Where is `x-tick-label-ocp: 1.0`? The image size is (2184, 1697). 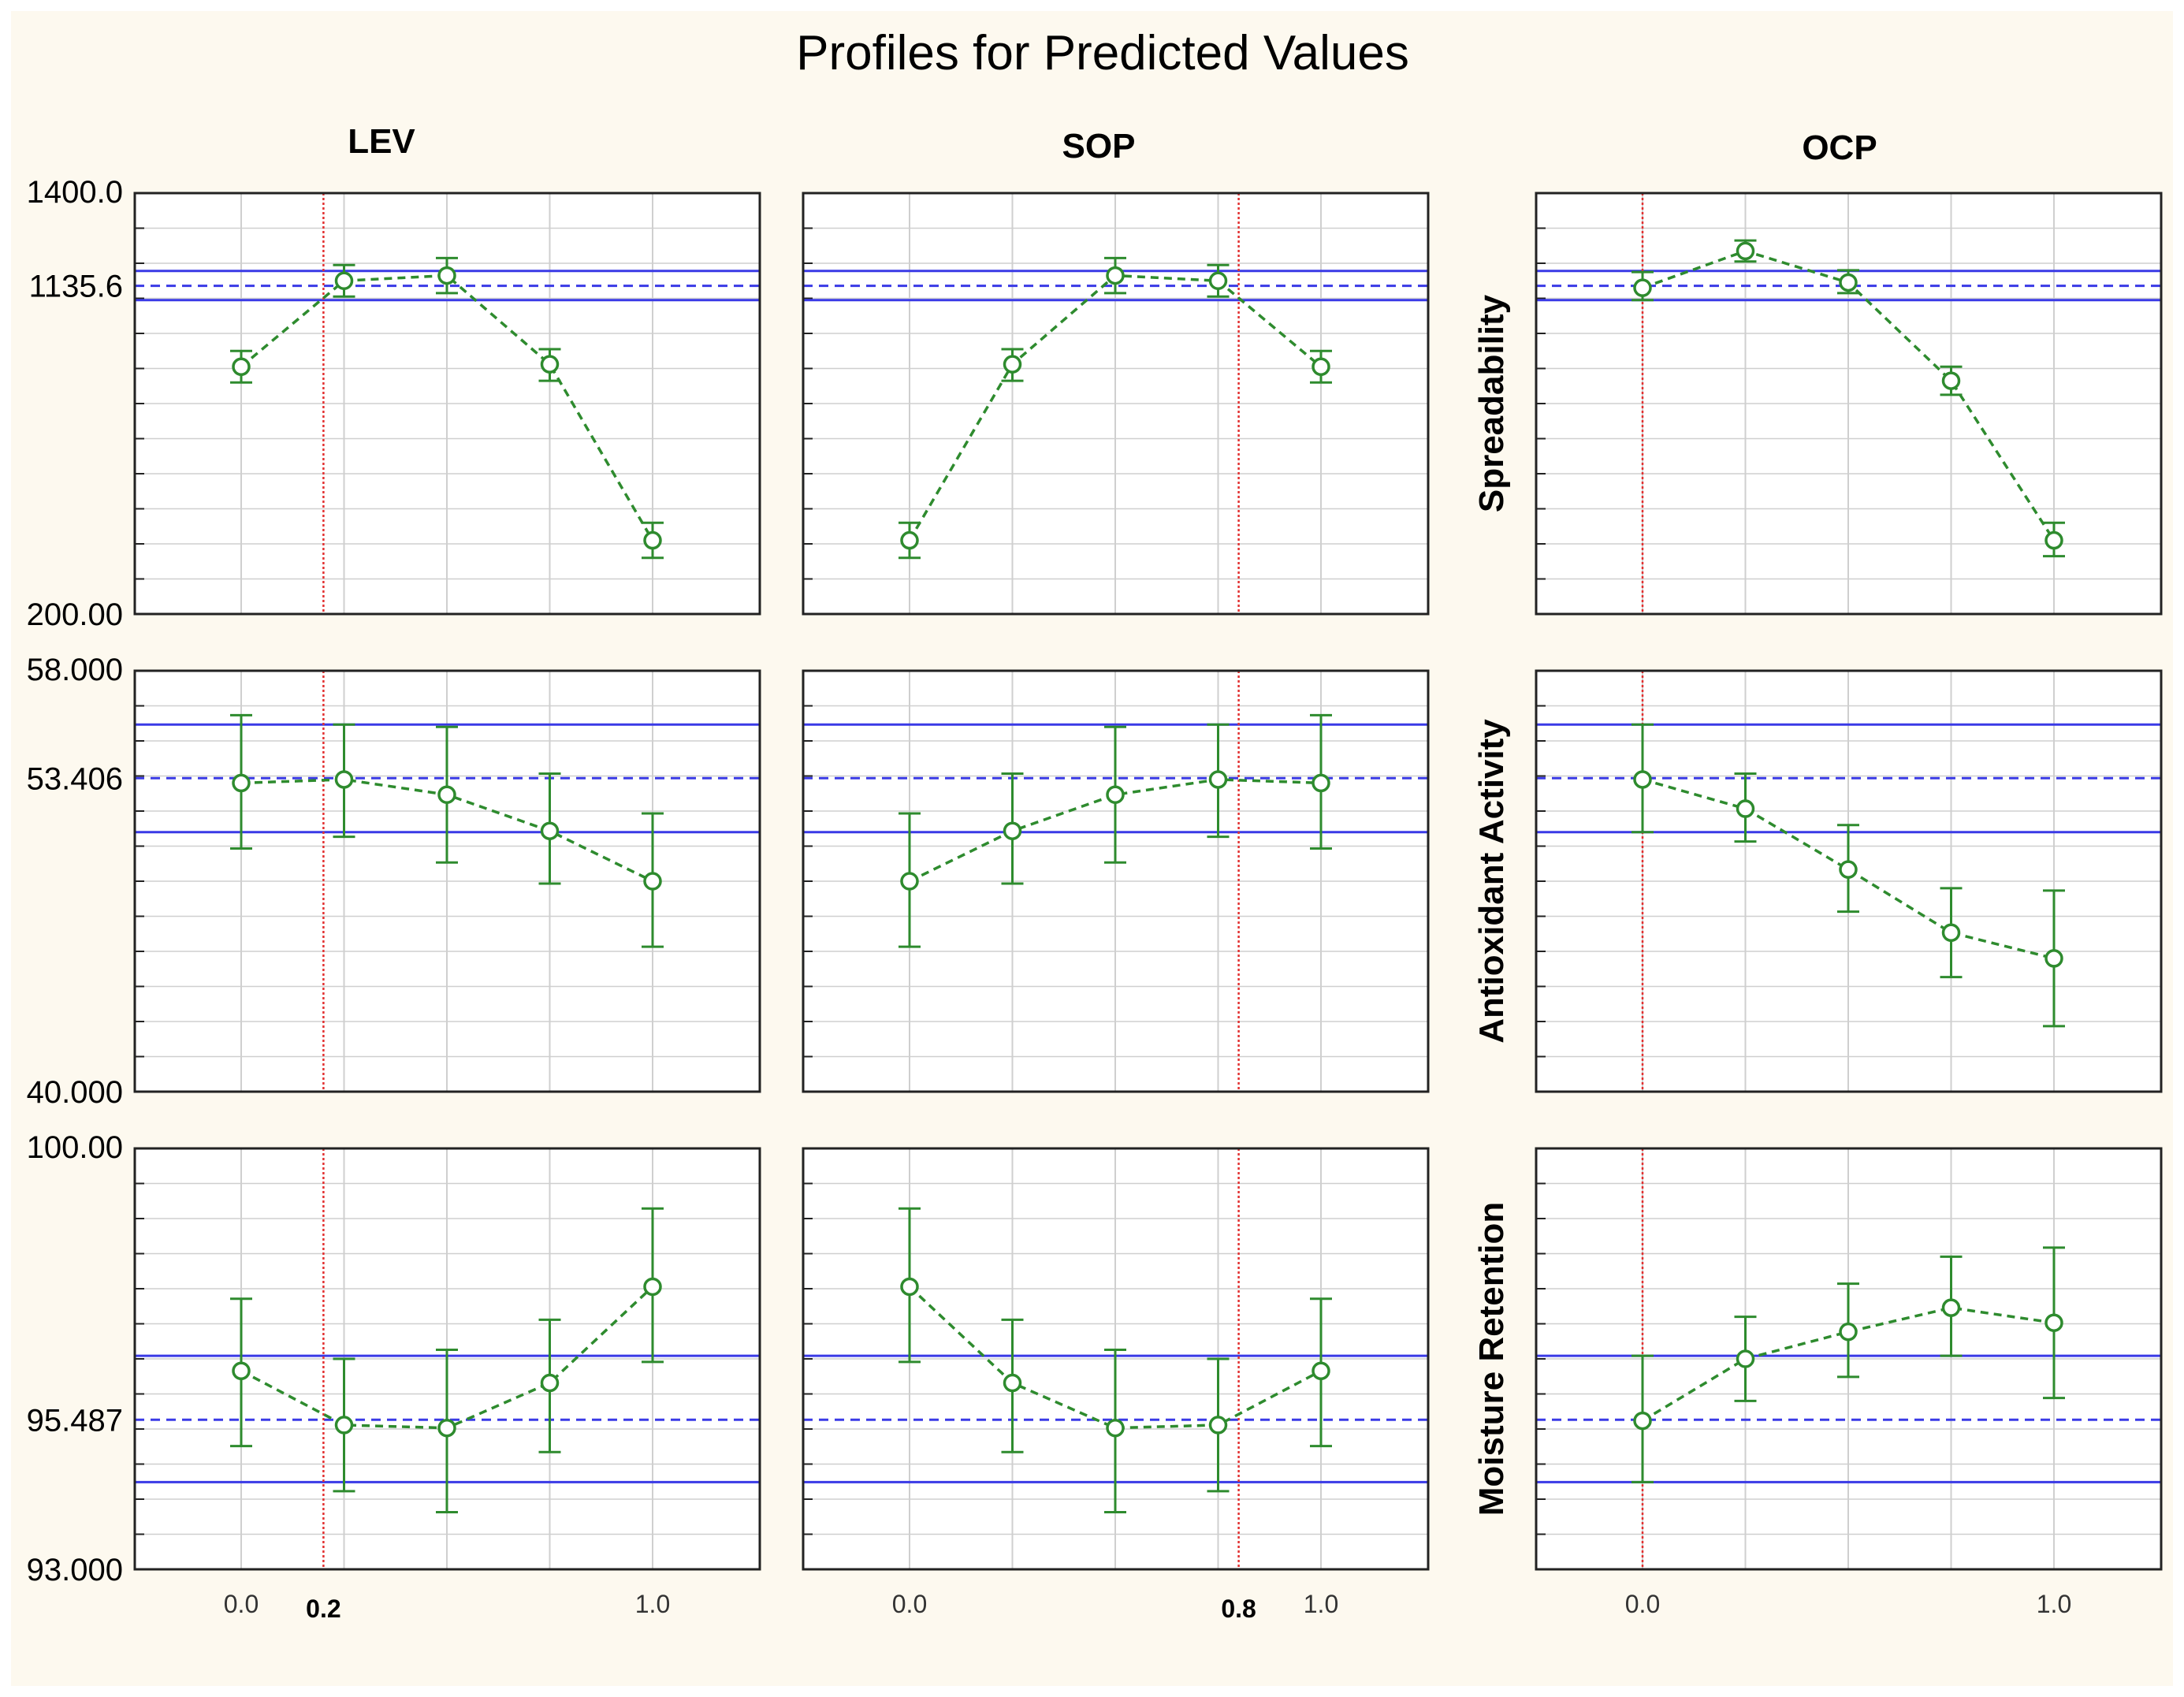 x-tick-label-ocp: 1.0 is located at coordinates (2054, 1604).